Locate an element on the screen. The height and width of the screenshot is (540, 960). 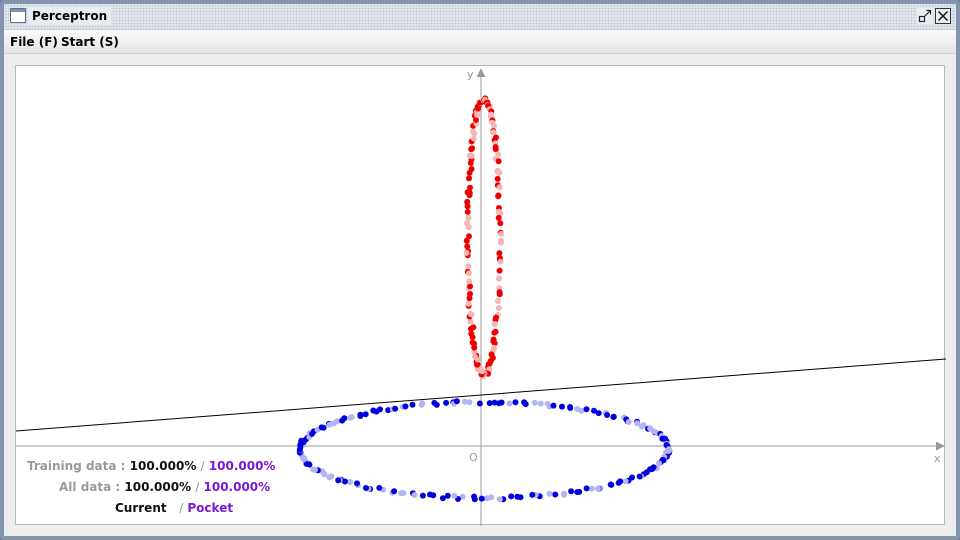
negative-points is located at coordinates (484, 450).